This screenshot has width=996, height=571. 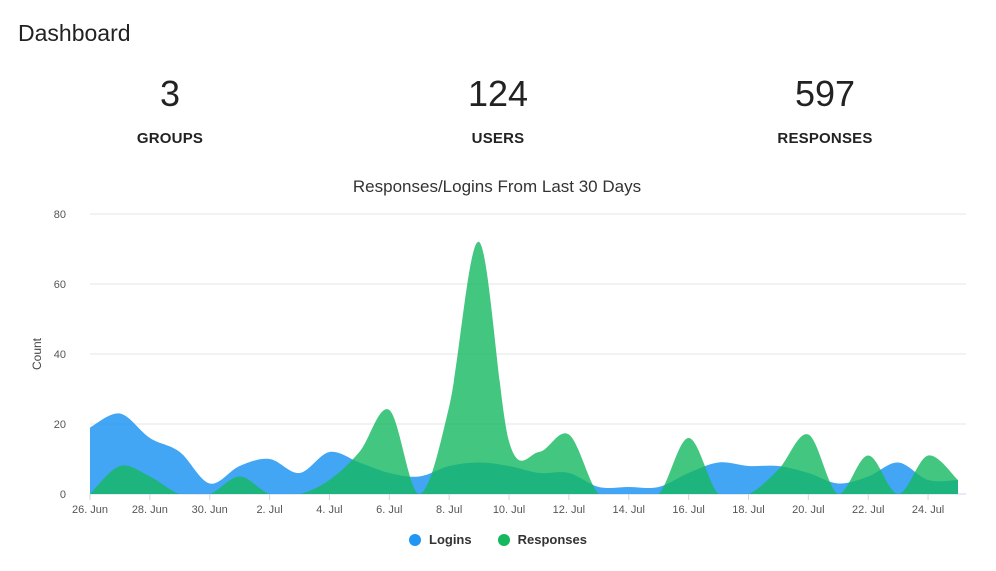 I want to click on x-tick-label: 16. Jul, so click(x=688, y=510).